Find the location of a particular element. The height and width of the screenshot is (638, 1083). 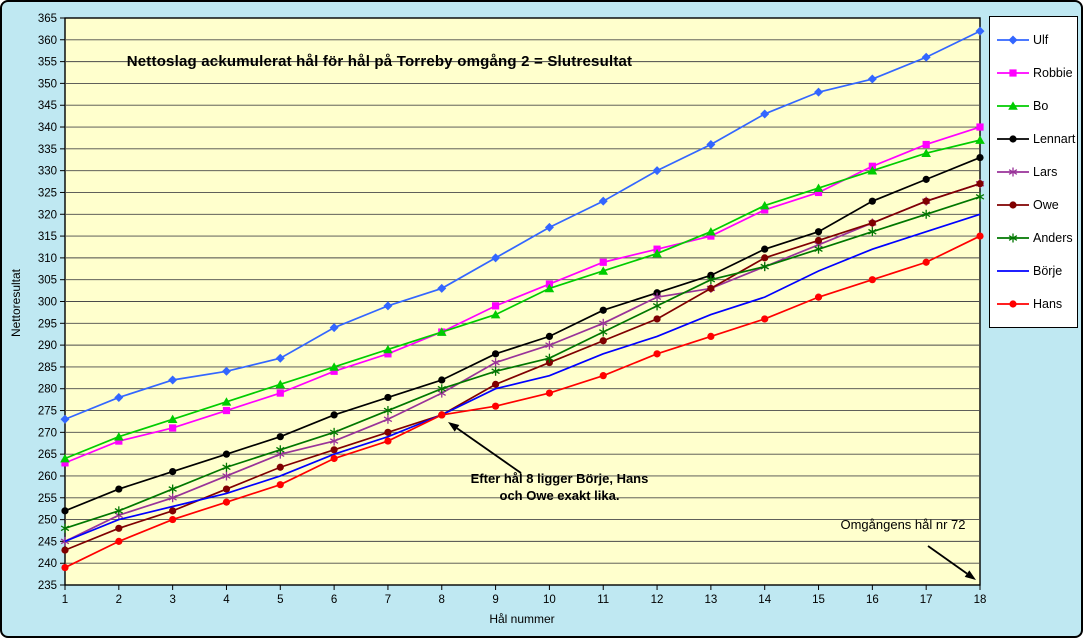

y-tick-label: 240 is located at coordinates (47, 564).